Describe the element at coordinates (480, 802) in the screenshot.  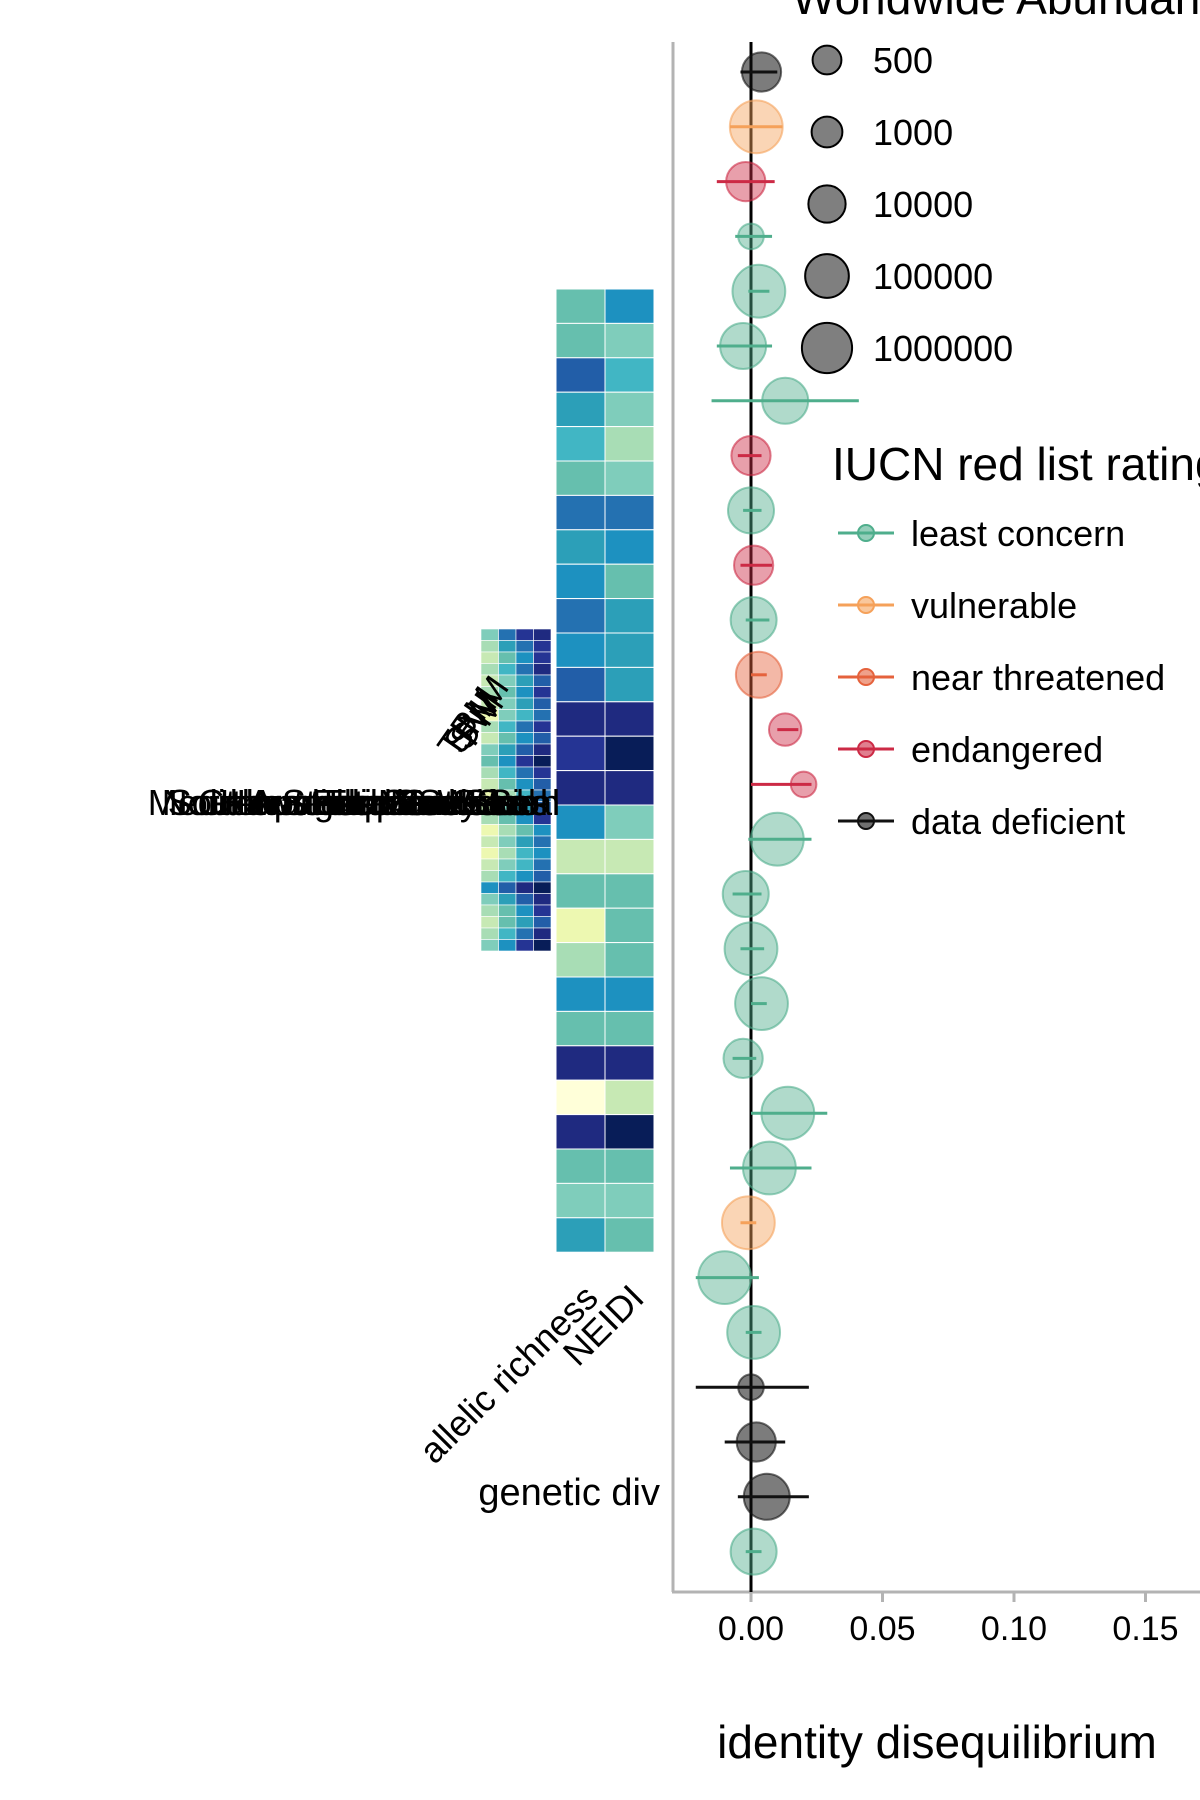
I see `species-label-8: Grey Seal` at that location.